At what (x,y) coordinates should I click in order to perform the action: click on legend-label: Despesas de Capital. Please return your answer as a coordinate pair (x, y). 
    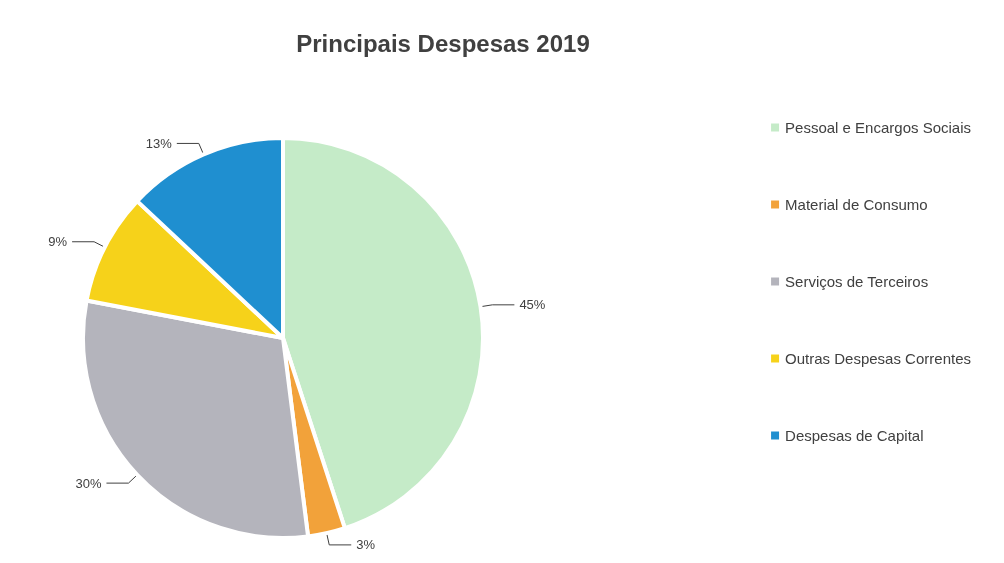
    Looking at the image, I should click on (854, 435).